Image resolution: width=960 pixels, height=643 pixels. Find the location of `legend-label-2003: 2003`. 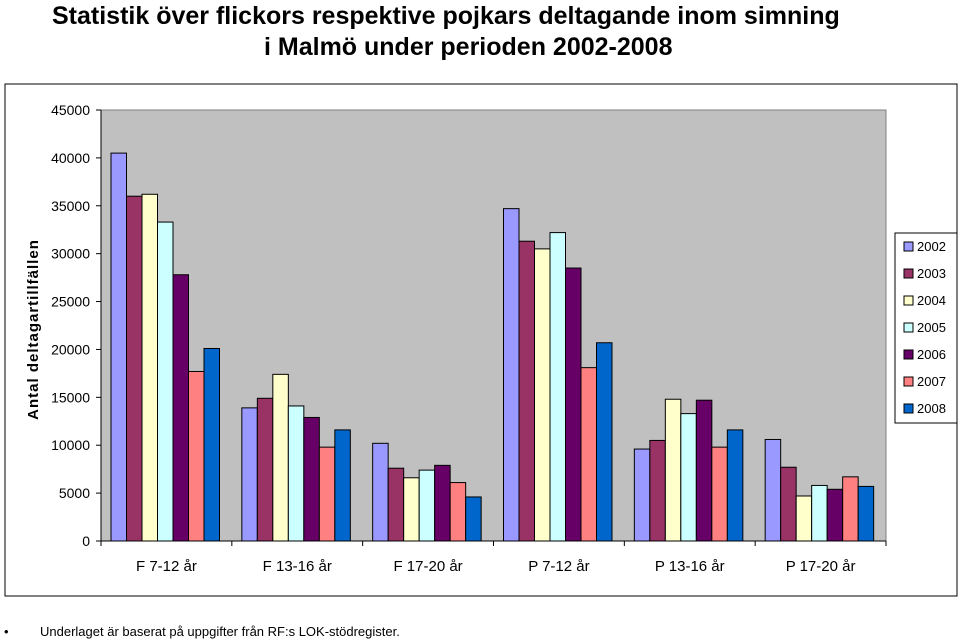

legend-label-2003: 2003 is located at coordinates (931, 273).